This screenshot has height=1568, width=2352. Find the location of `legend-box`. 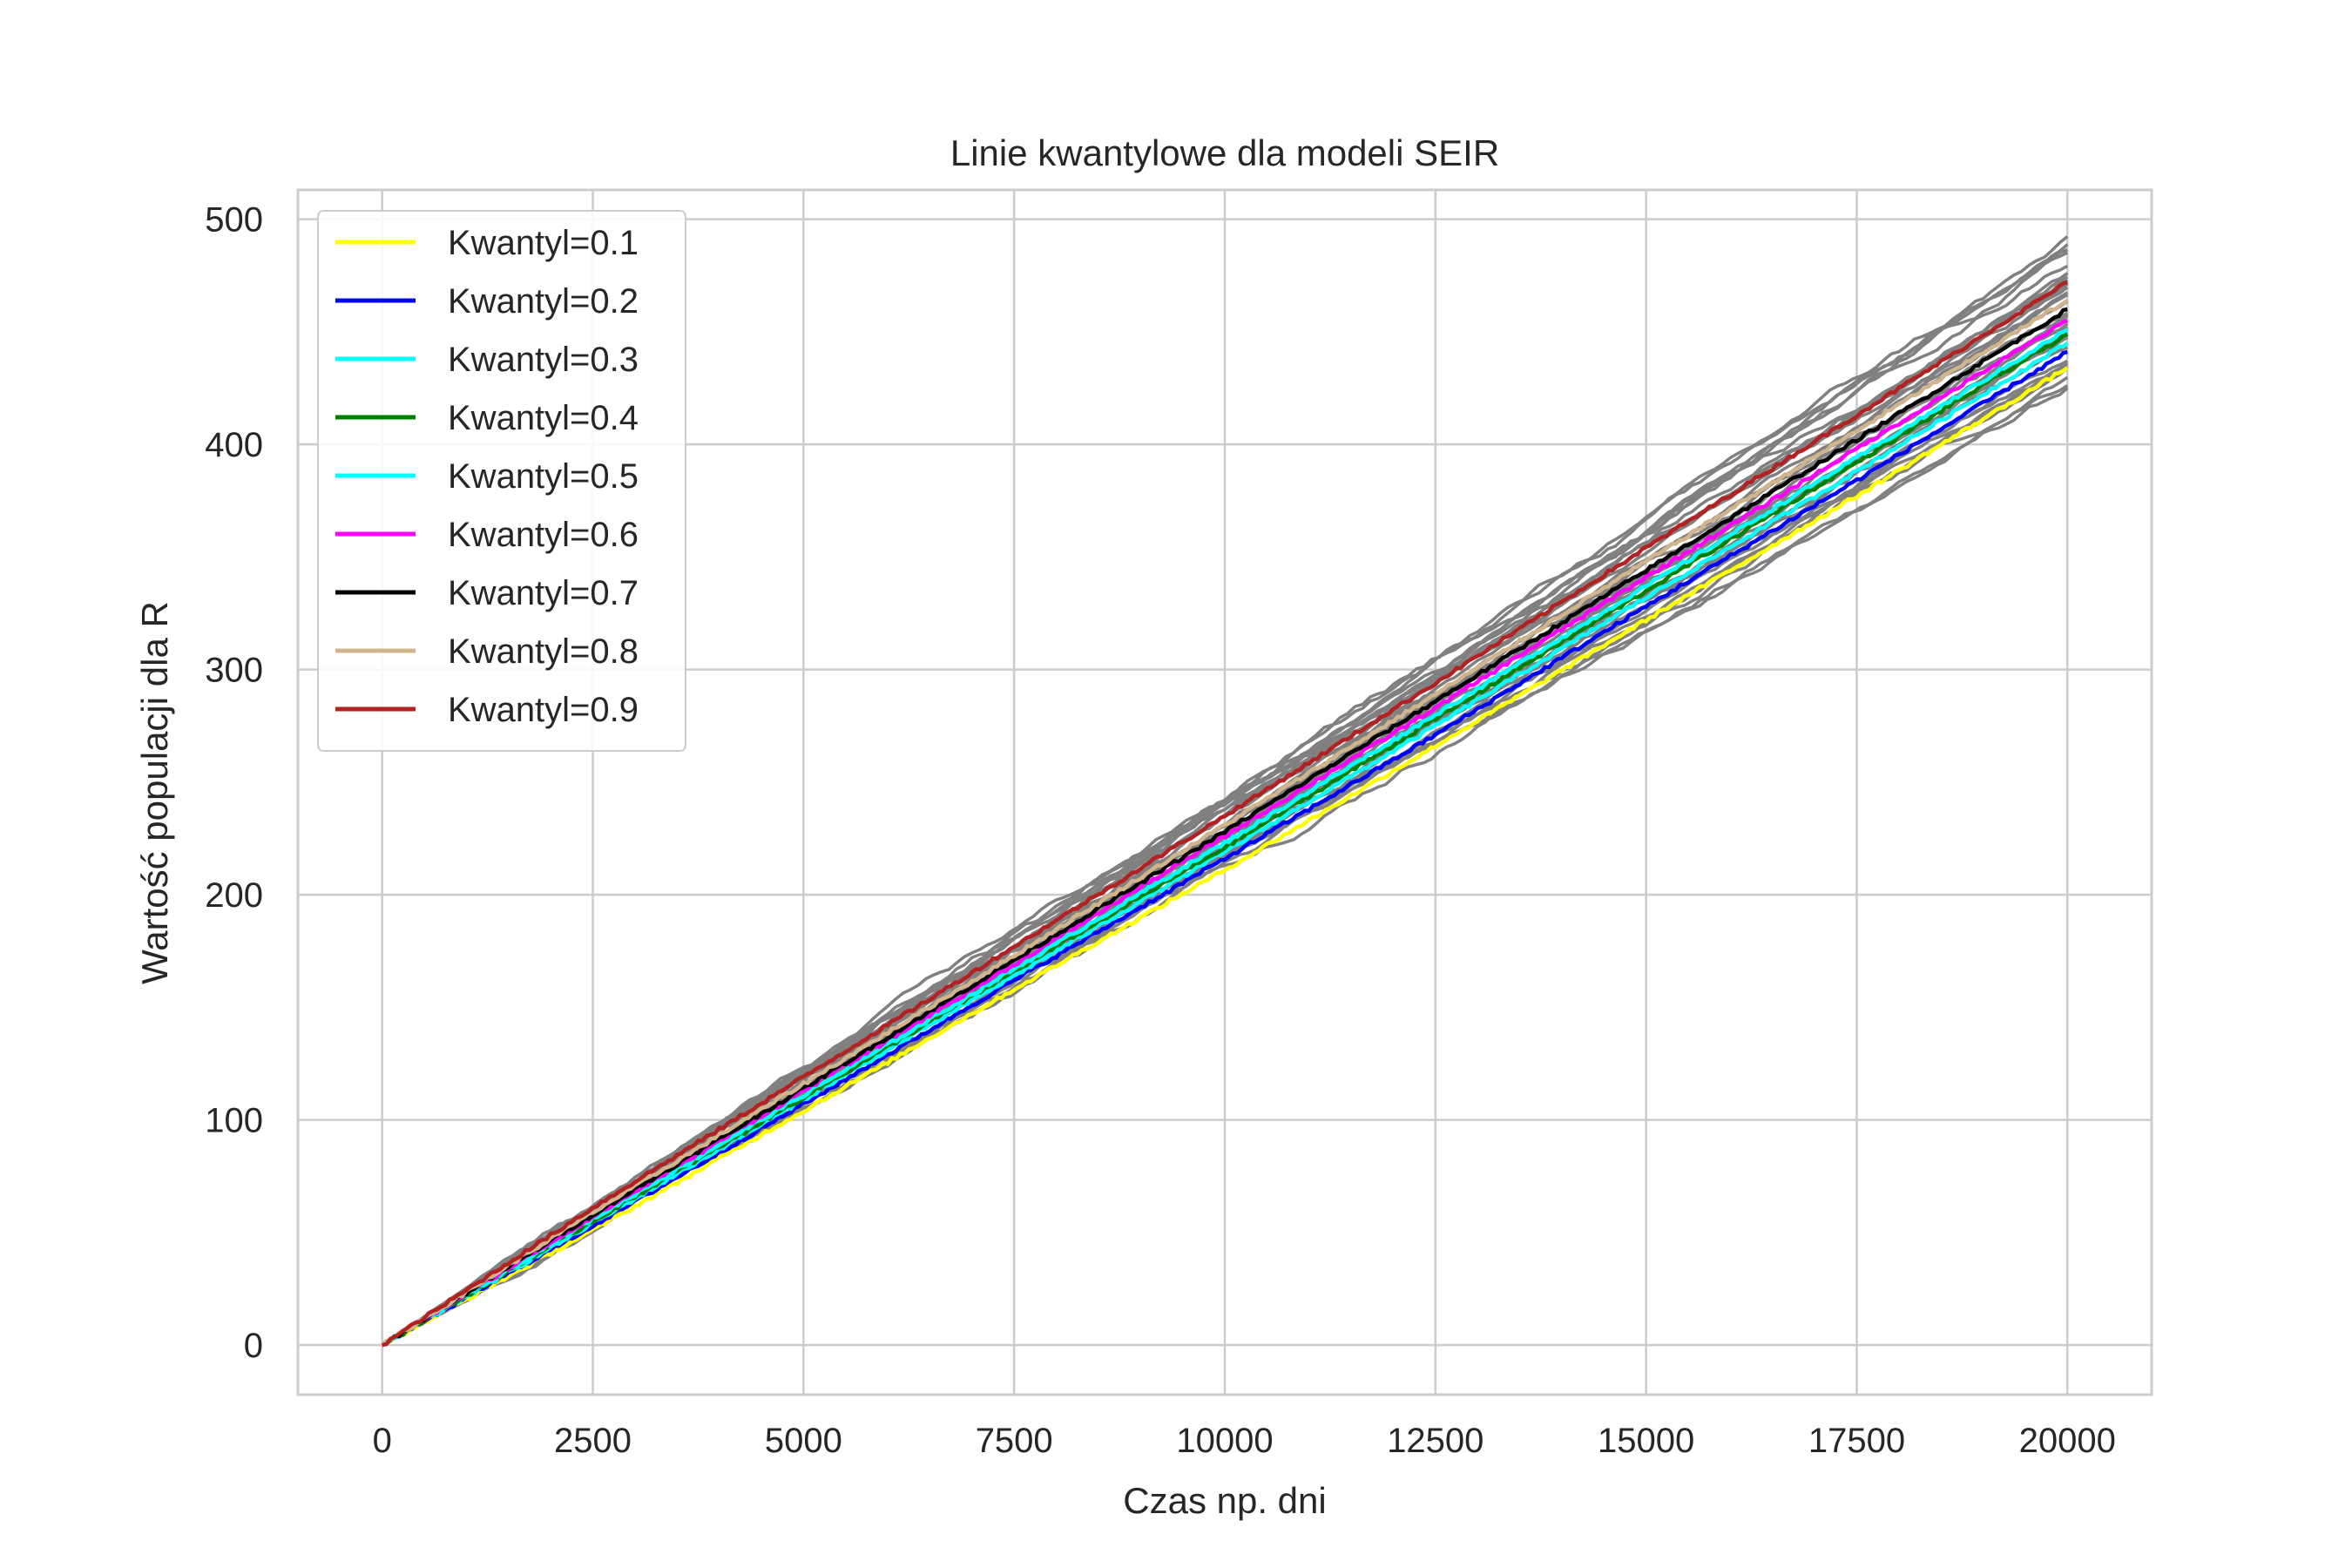

legend-box is located at coordinates (501, 481).